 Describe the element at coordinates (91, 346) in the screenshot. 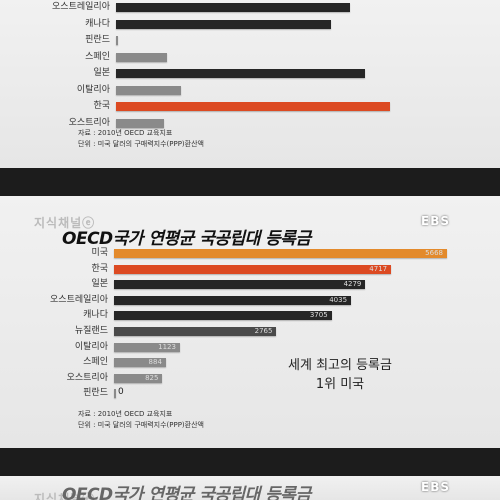

I see `bar-label-6: 이탈리아` at that location.